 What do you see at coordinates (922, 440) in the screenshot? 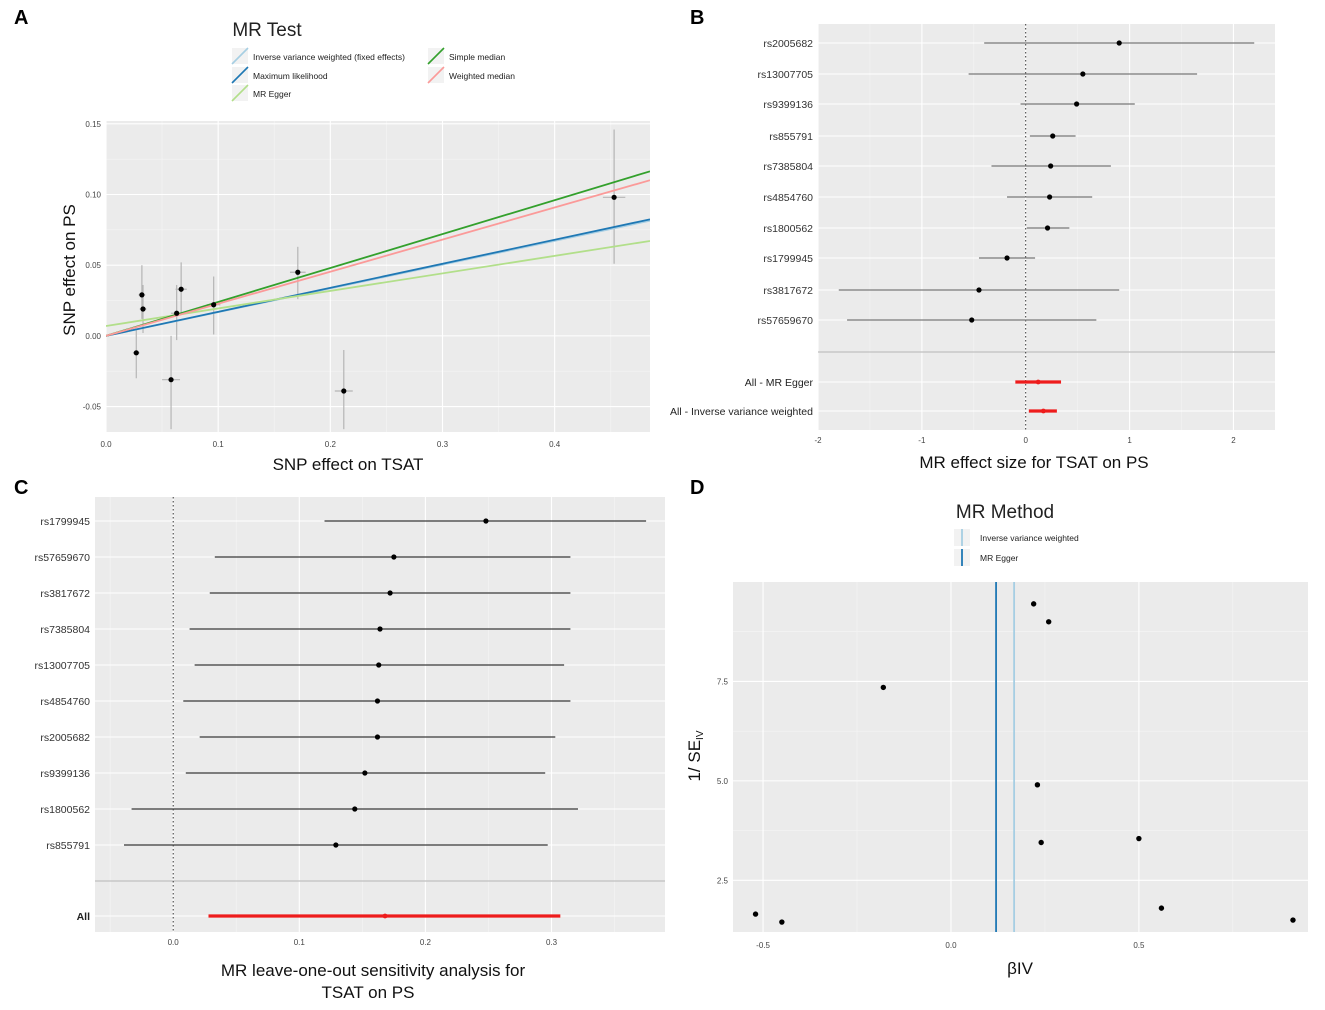
I see `x-tick-label: -1` at bounding box center [922, 440].